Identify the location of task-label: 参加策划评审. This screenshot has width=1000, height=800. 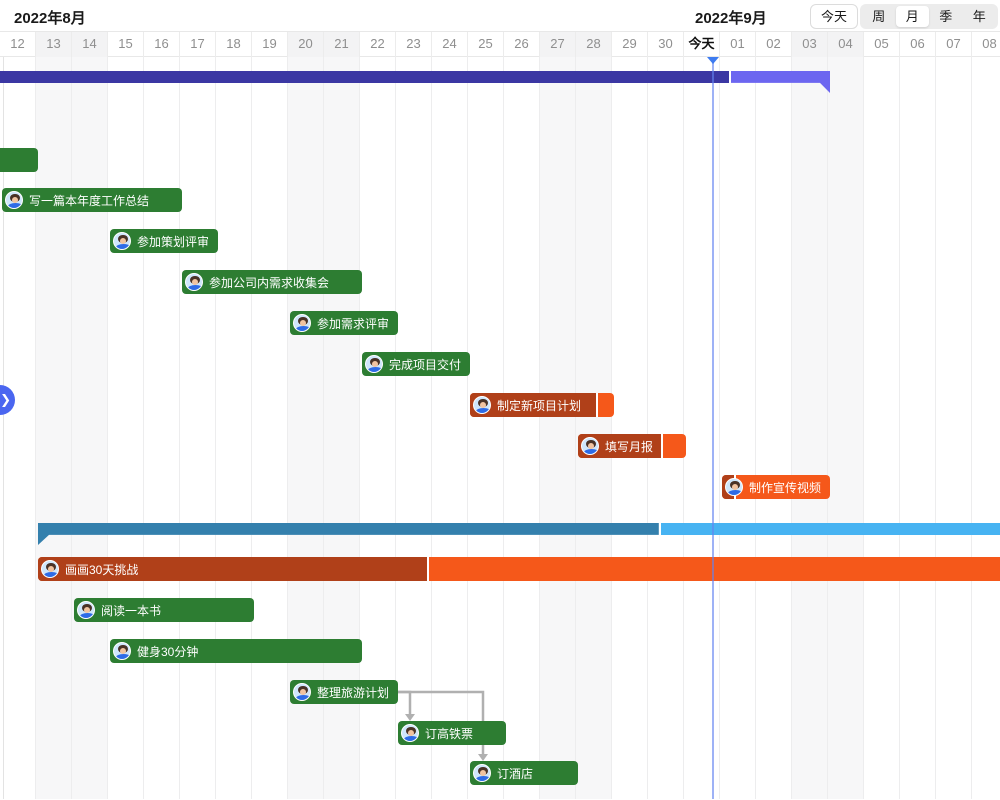
(173, 241).